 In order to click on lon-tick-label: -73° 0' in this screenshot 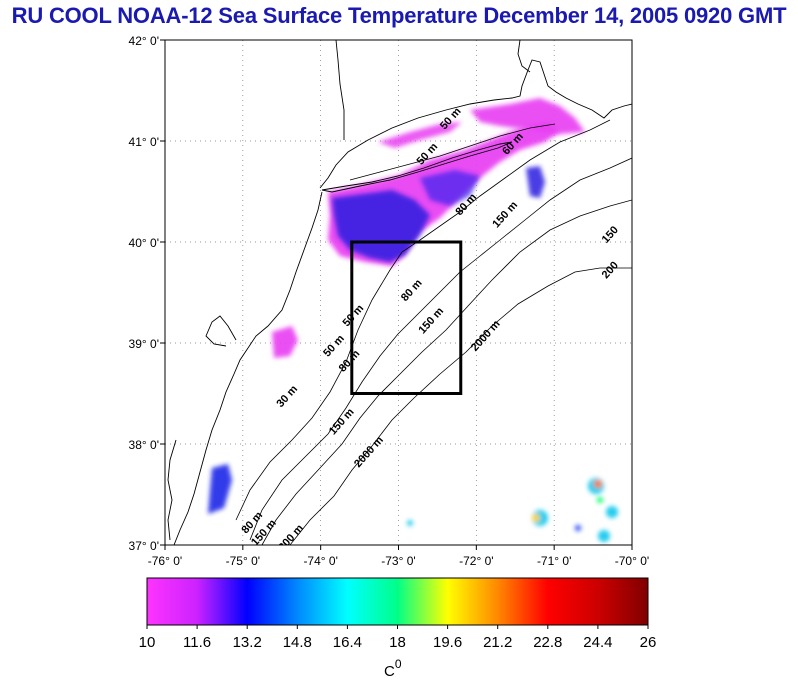, I will do `click(398, 561)`.